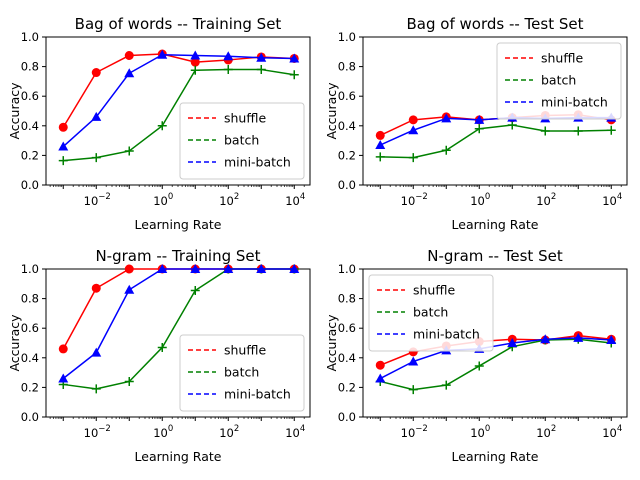 This screenshot has height=480, width=640. What do you see at coordinates (178, 24) in the screenshot?
I see `chart-title: Bag of words -- Training Set` at bounding box center [178, 24].